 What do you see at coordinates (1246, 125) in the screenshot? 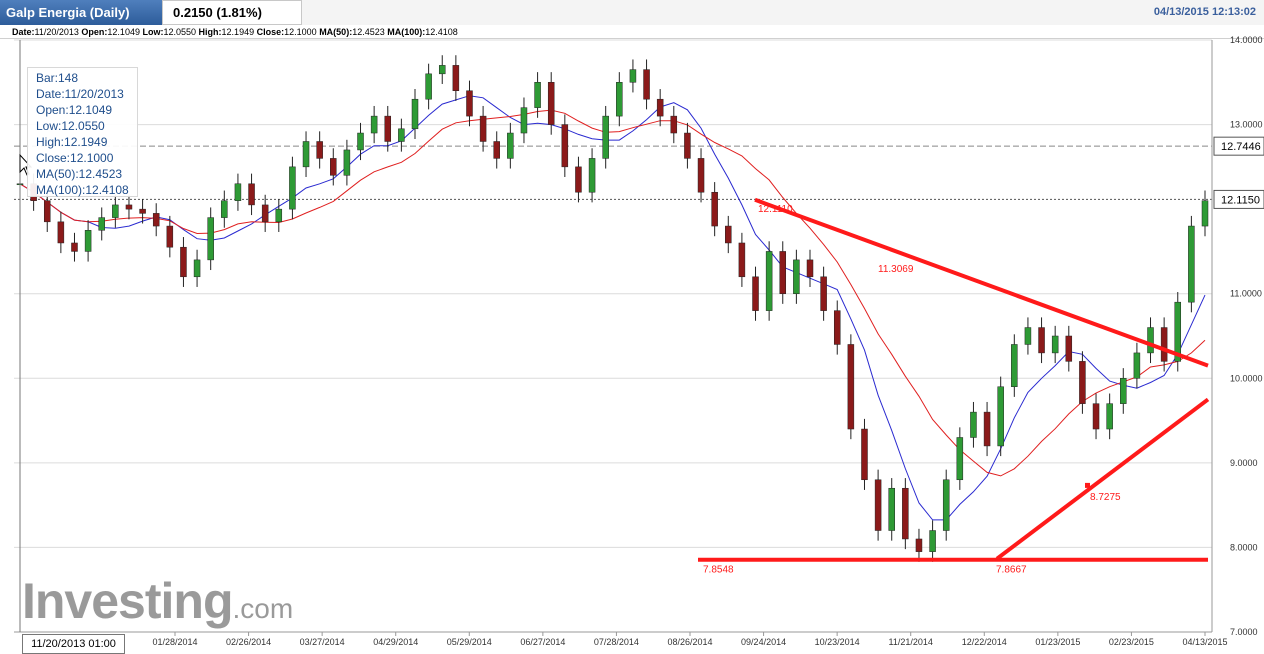
I see `y-tick-label: 13.0000` at bounding box center [1246, 125].